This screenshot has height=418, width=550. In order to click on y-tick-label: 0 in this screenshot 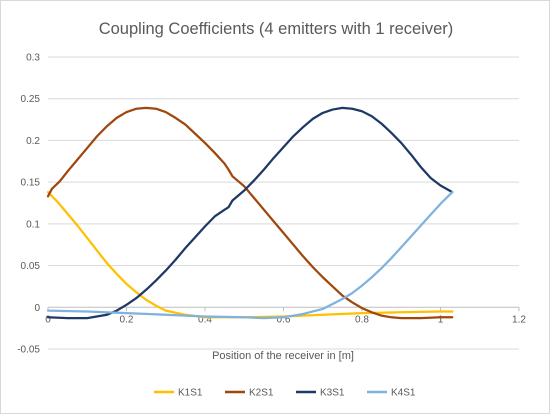, I will do `click(37, 308)`.